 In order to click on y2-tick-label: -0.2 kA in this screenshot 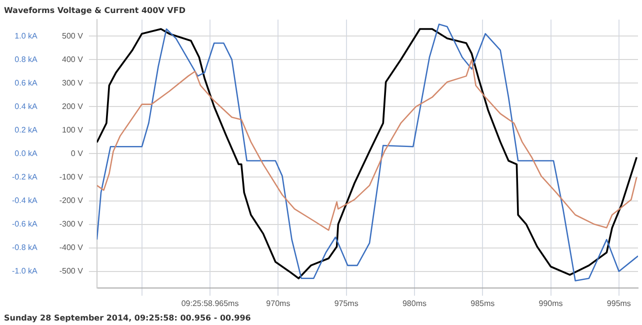, I will do `click(25, 177)`.